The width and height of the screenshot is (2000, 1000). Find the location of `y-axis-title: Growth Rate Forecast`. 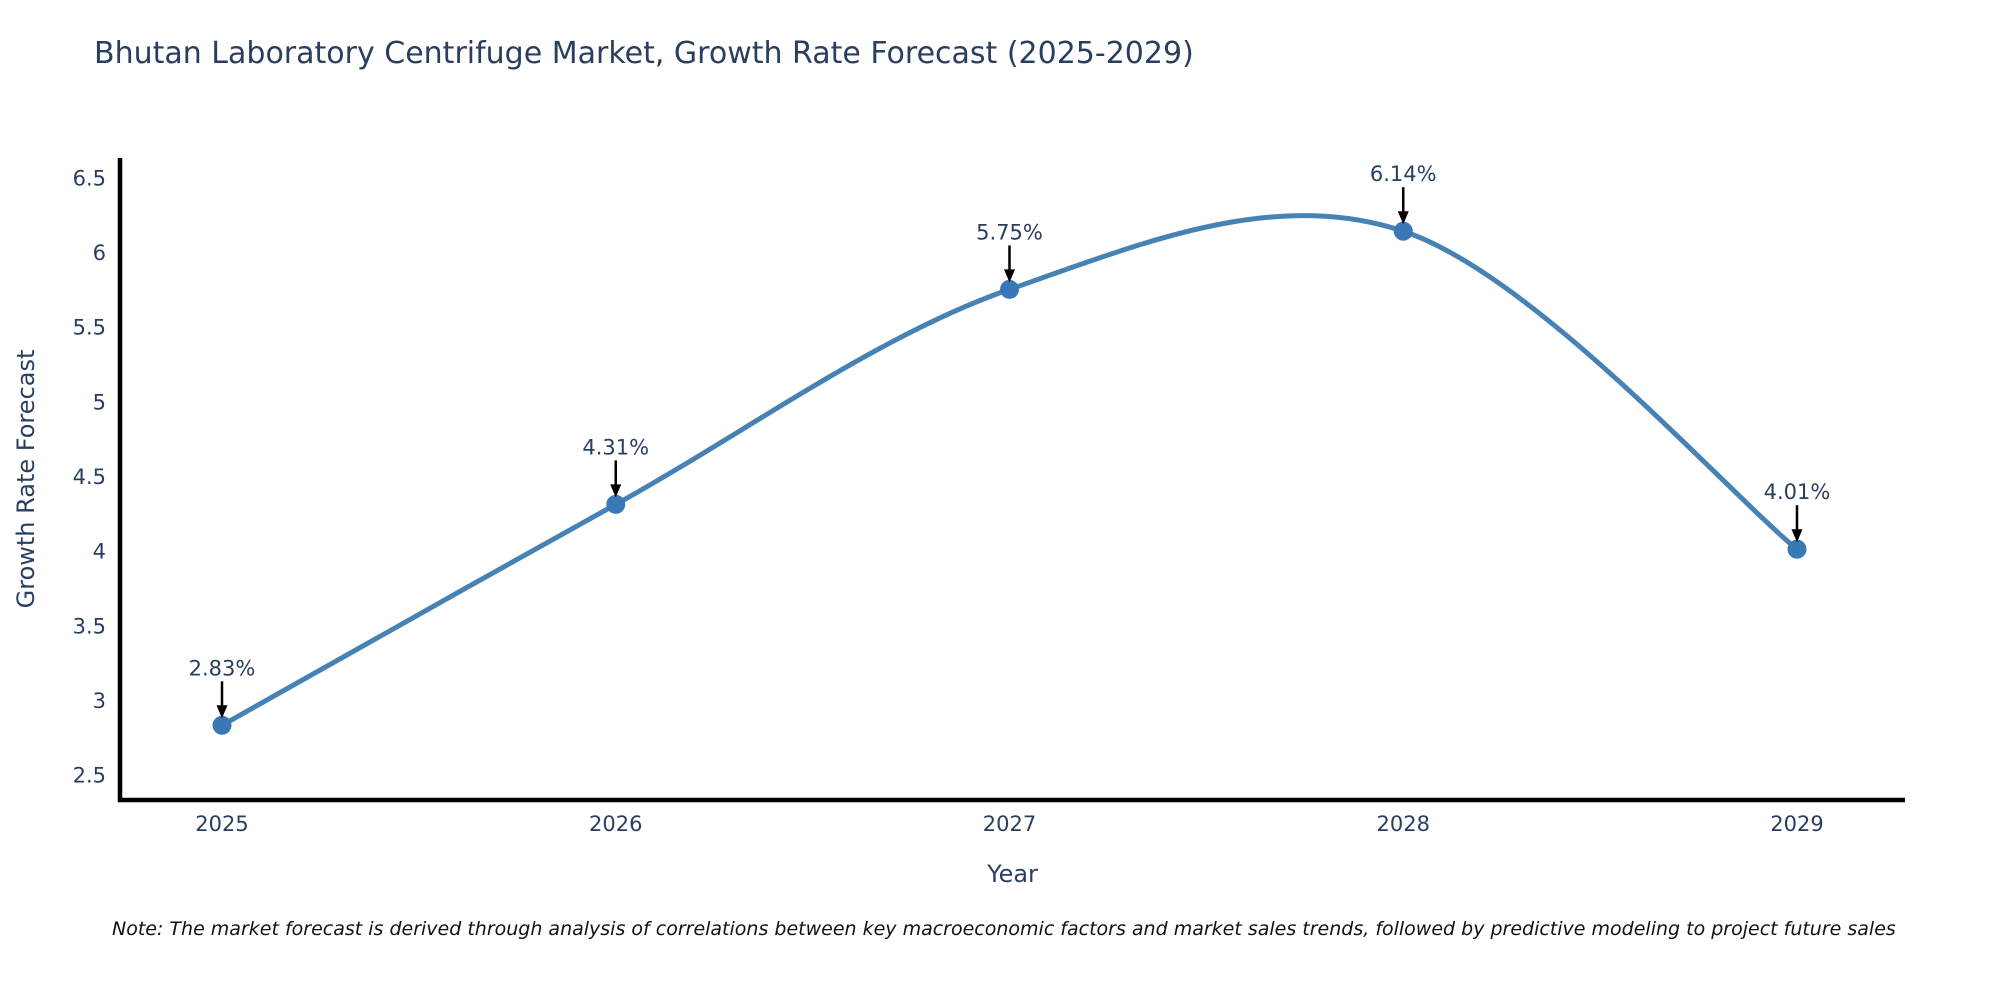

y-axis-title: Growth Rate Forecast is located at coordinates (26, 479).